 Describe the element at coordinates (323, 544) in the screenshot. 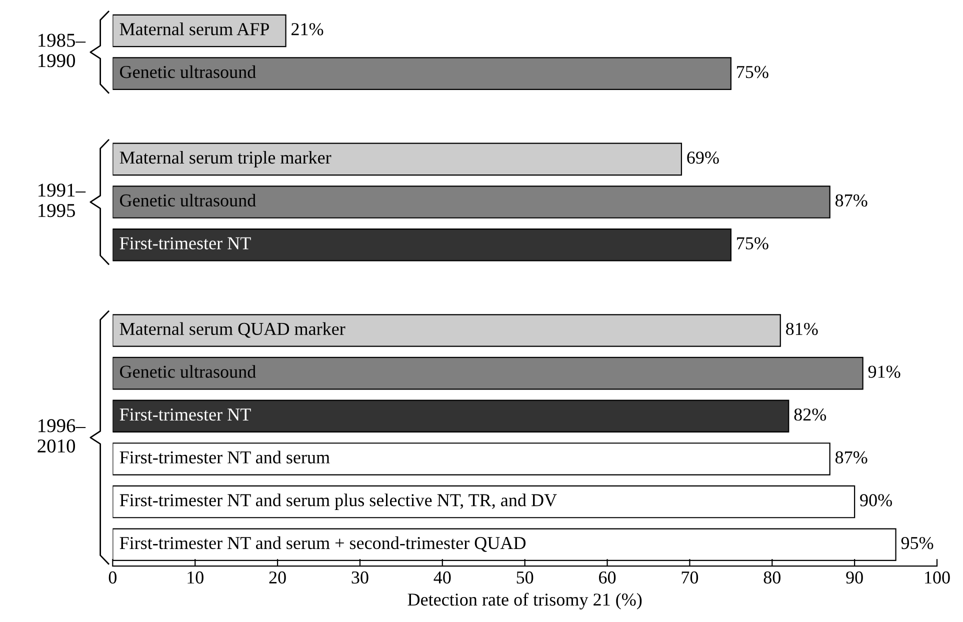

I see `y-tick-label: First-trimester NT and serum + second-trimester QUAD` at that location.